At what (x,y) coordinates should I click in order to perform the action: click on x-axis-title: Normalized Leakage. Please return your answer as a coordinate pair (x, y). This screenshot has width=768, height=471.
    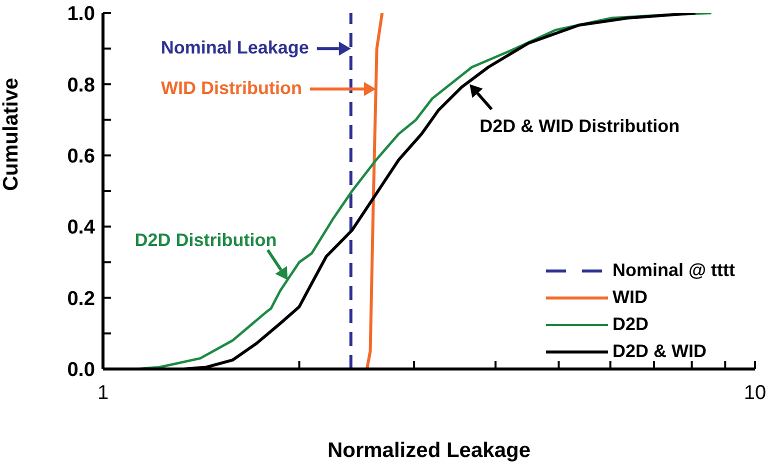
    Looking at the image, I should click on (429, 450).